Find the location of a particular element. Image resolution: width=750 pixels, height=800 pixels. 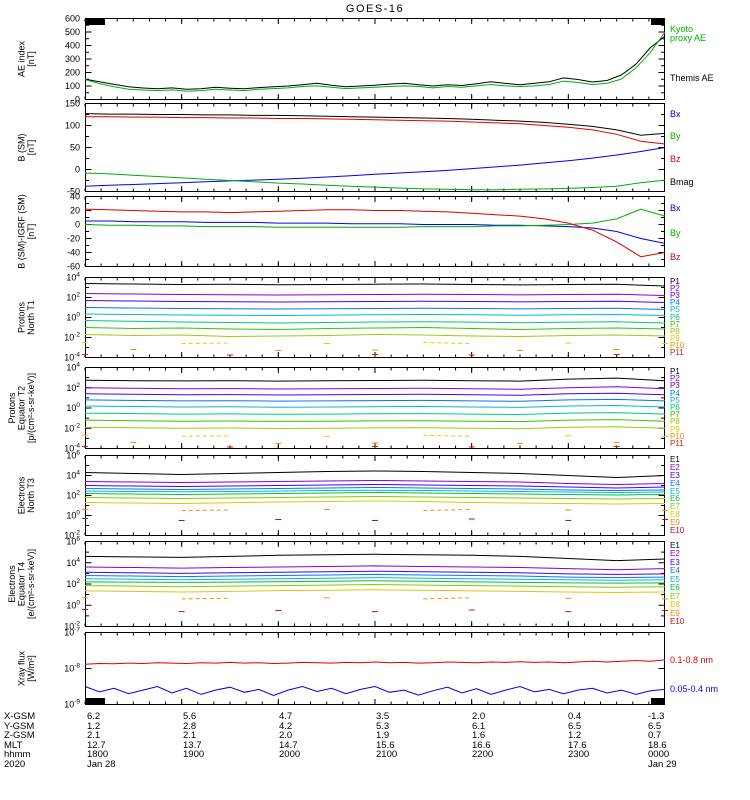

legend-bz: Bz is located at coordinates (675, 256).